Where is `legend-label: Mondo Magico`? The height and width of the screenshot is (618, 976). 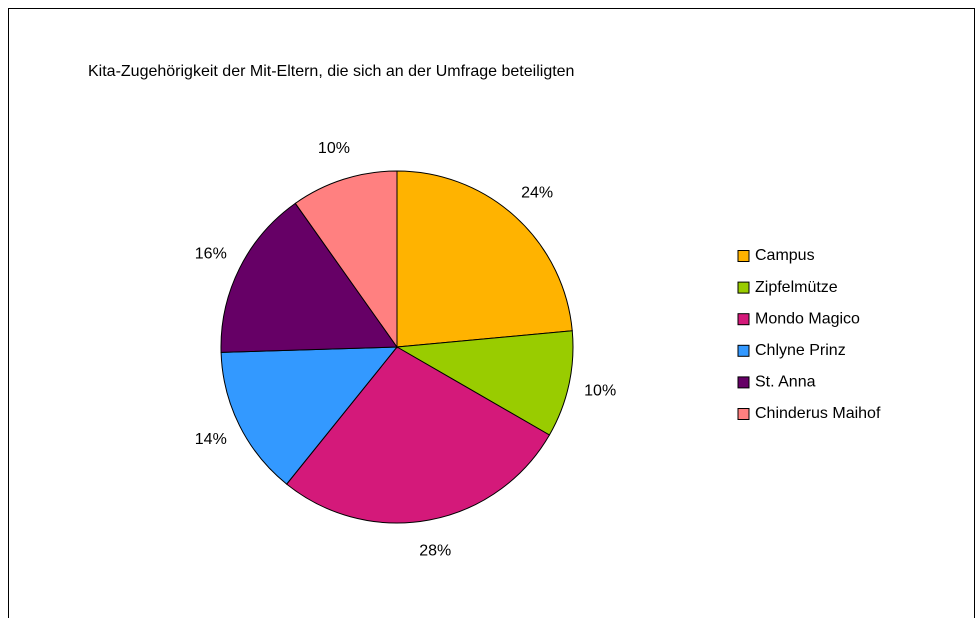
legend-label: Mondo Magico is located at coordinates (807, 318).